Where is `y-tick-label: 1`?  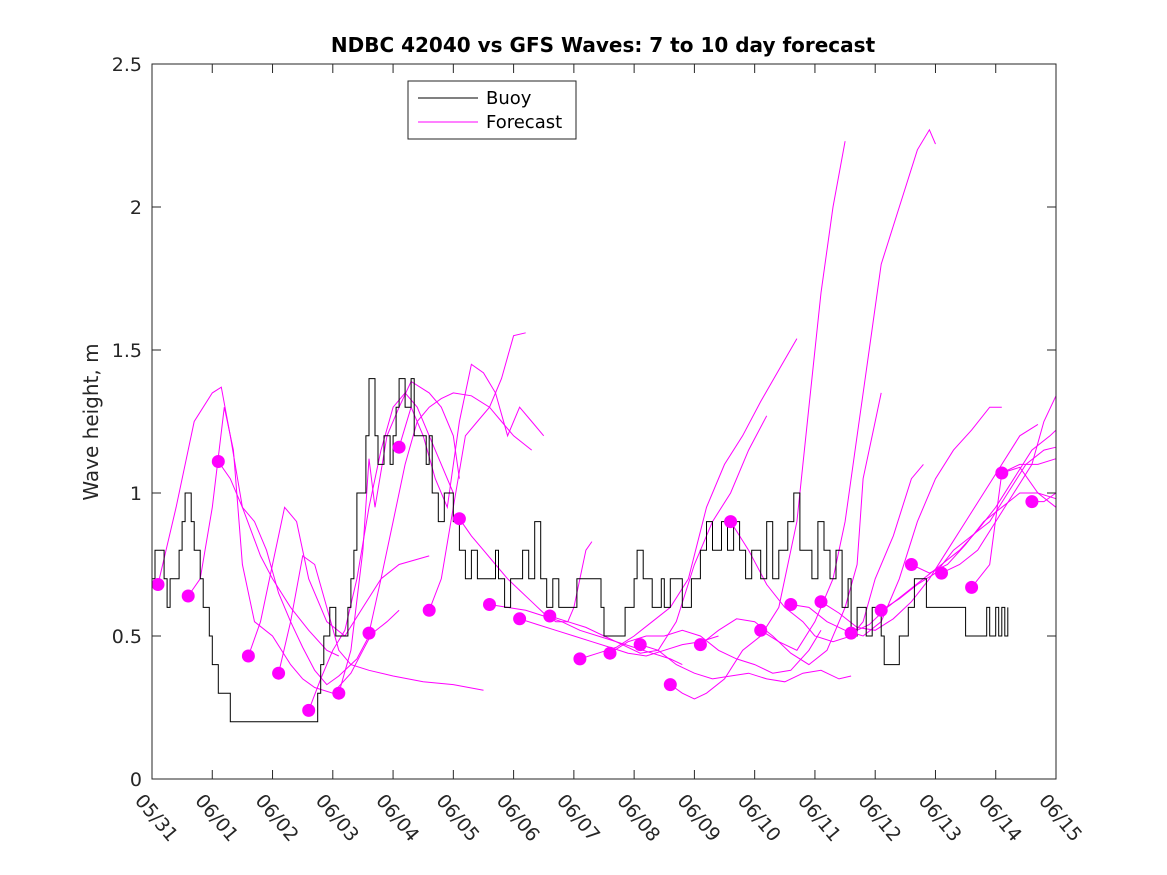 y-tick-label: 1 is located at coordinates (136, 494).